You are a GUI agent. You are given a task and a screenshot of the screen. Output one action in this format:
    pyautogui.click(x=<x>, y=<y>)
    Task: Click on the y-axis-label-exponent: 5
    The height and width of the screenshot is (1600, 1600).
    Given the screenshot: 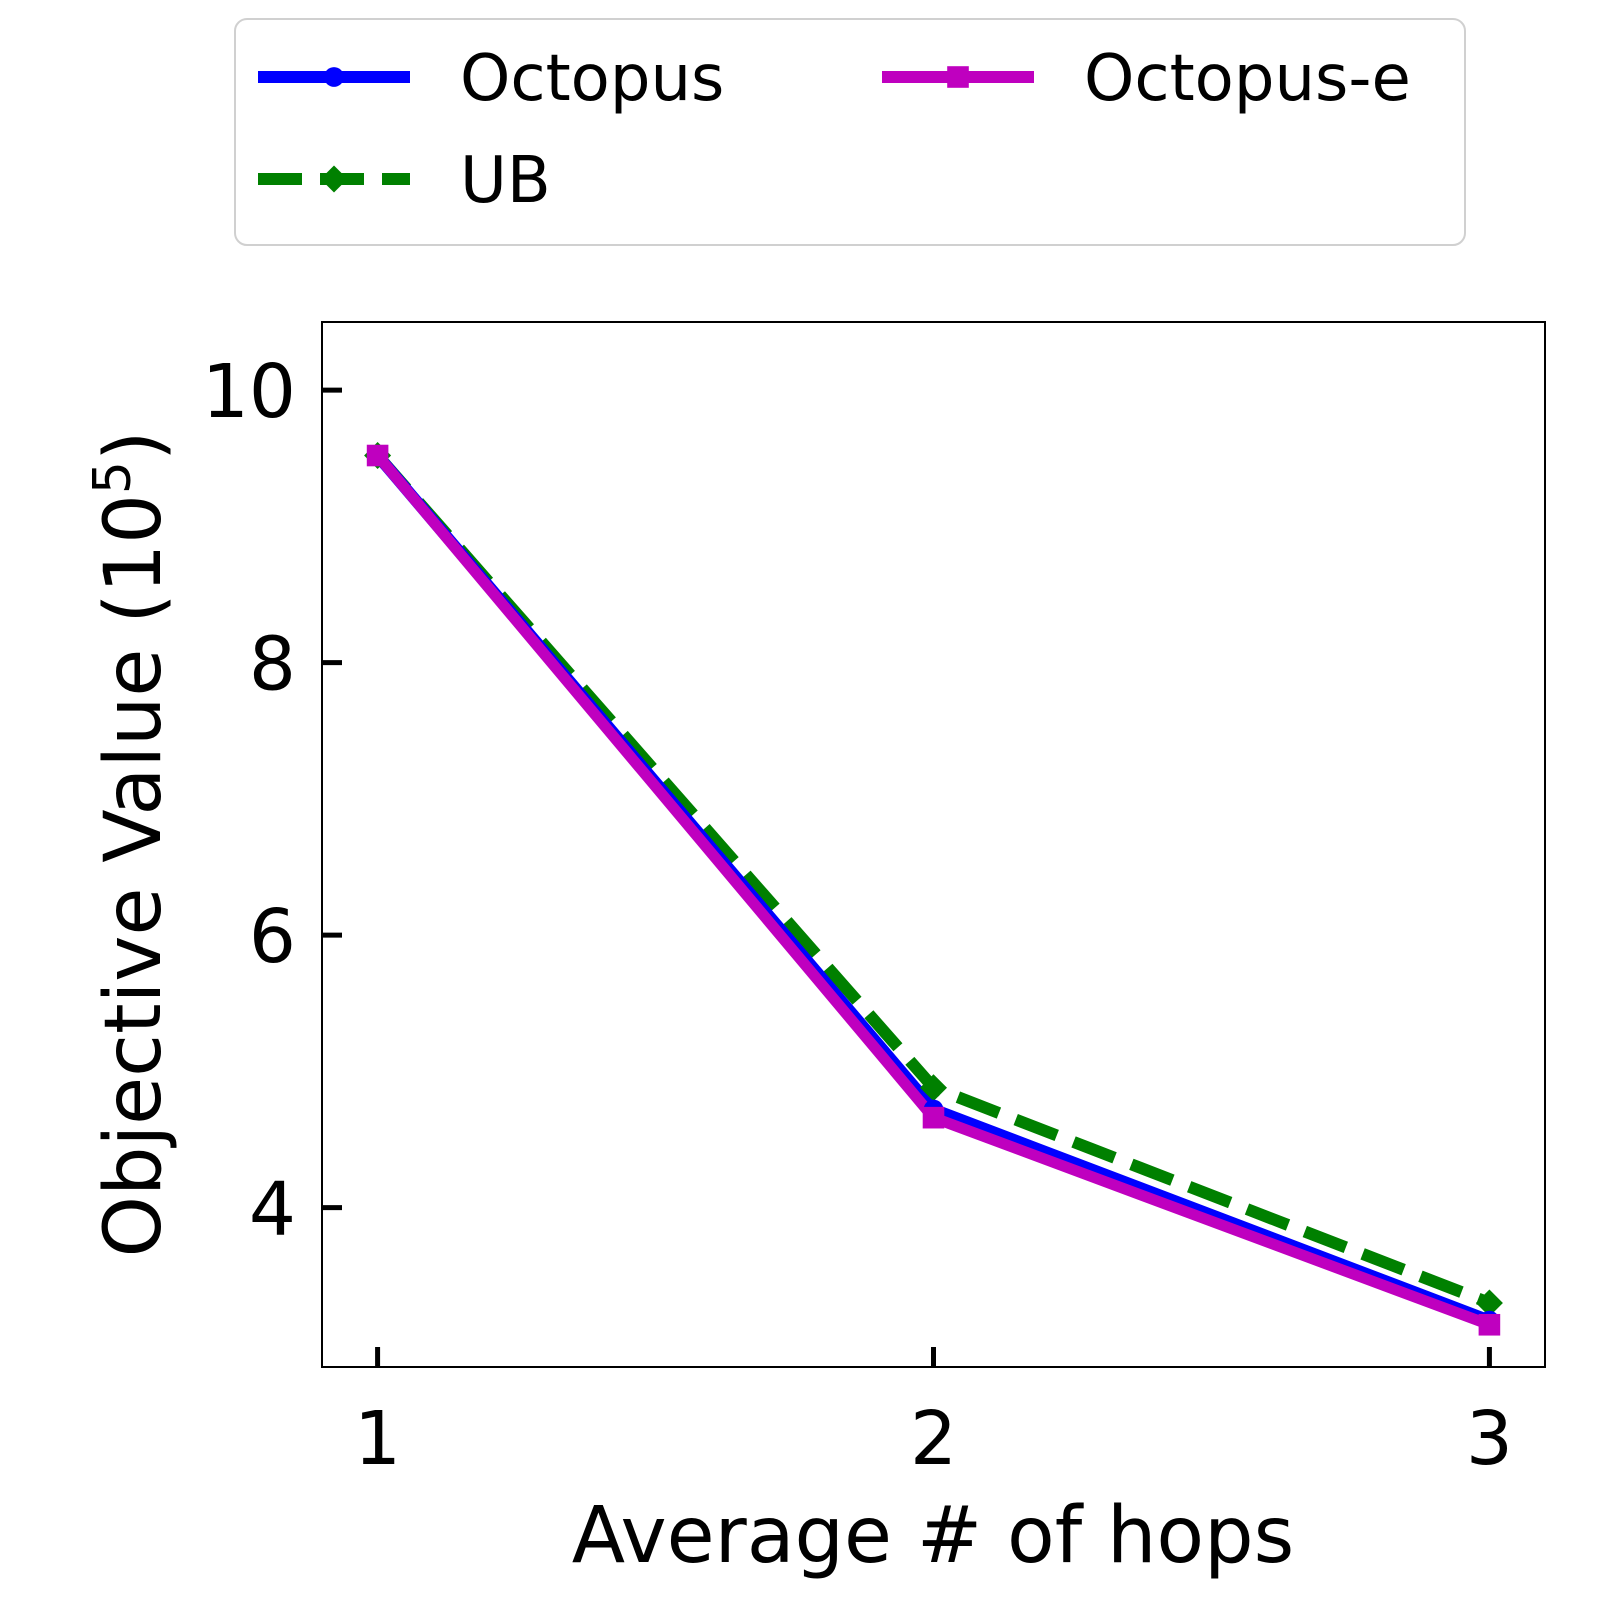 What is the action you would take?
    pyautogui.click(x=113, y=477)
    